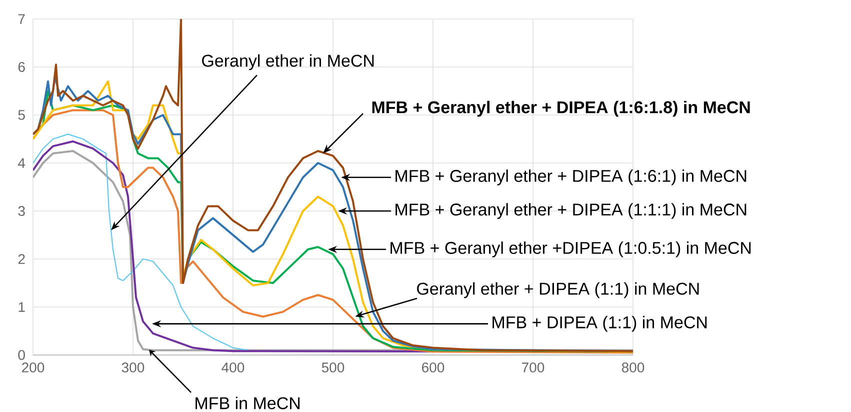  I want to click on y-tick-label: 4, so click(22, 163).